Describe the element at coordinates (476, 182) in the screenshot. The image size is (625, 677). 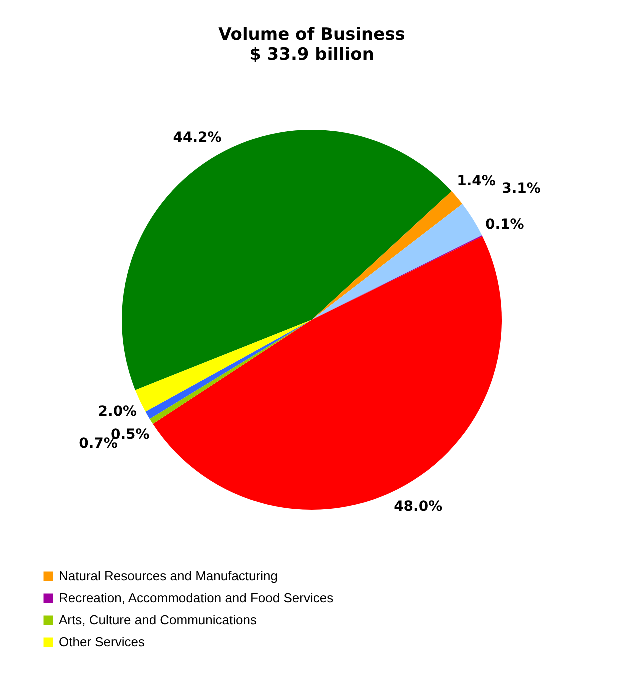
I see `data-label: 1.4%` at that location.